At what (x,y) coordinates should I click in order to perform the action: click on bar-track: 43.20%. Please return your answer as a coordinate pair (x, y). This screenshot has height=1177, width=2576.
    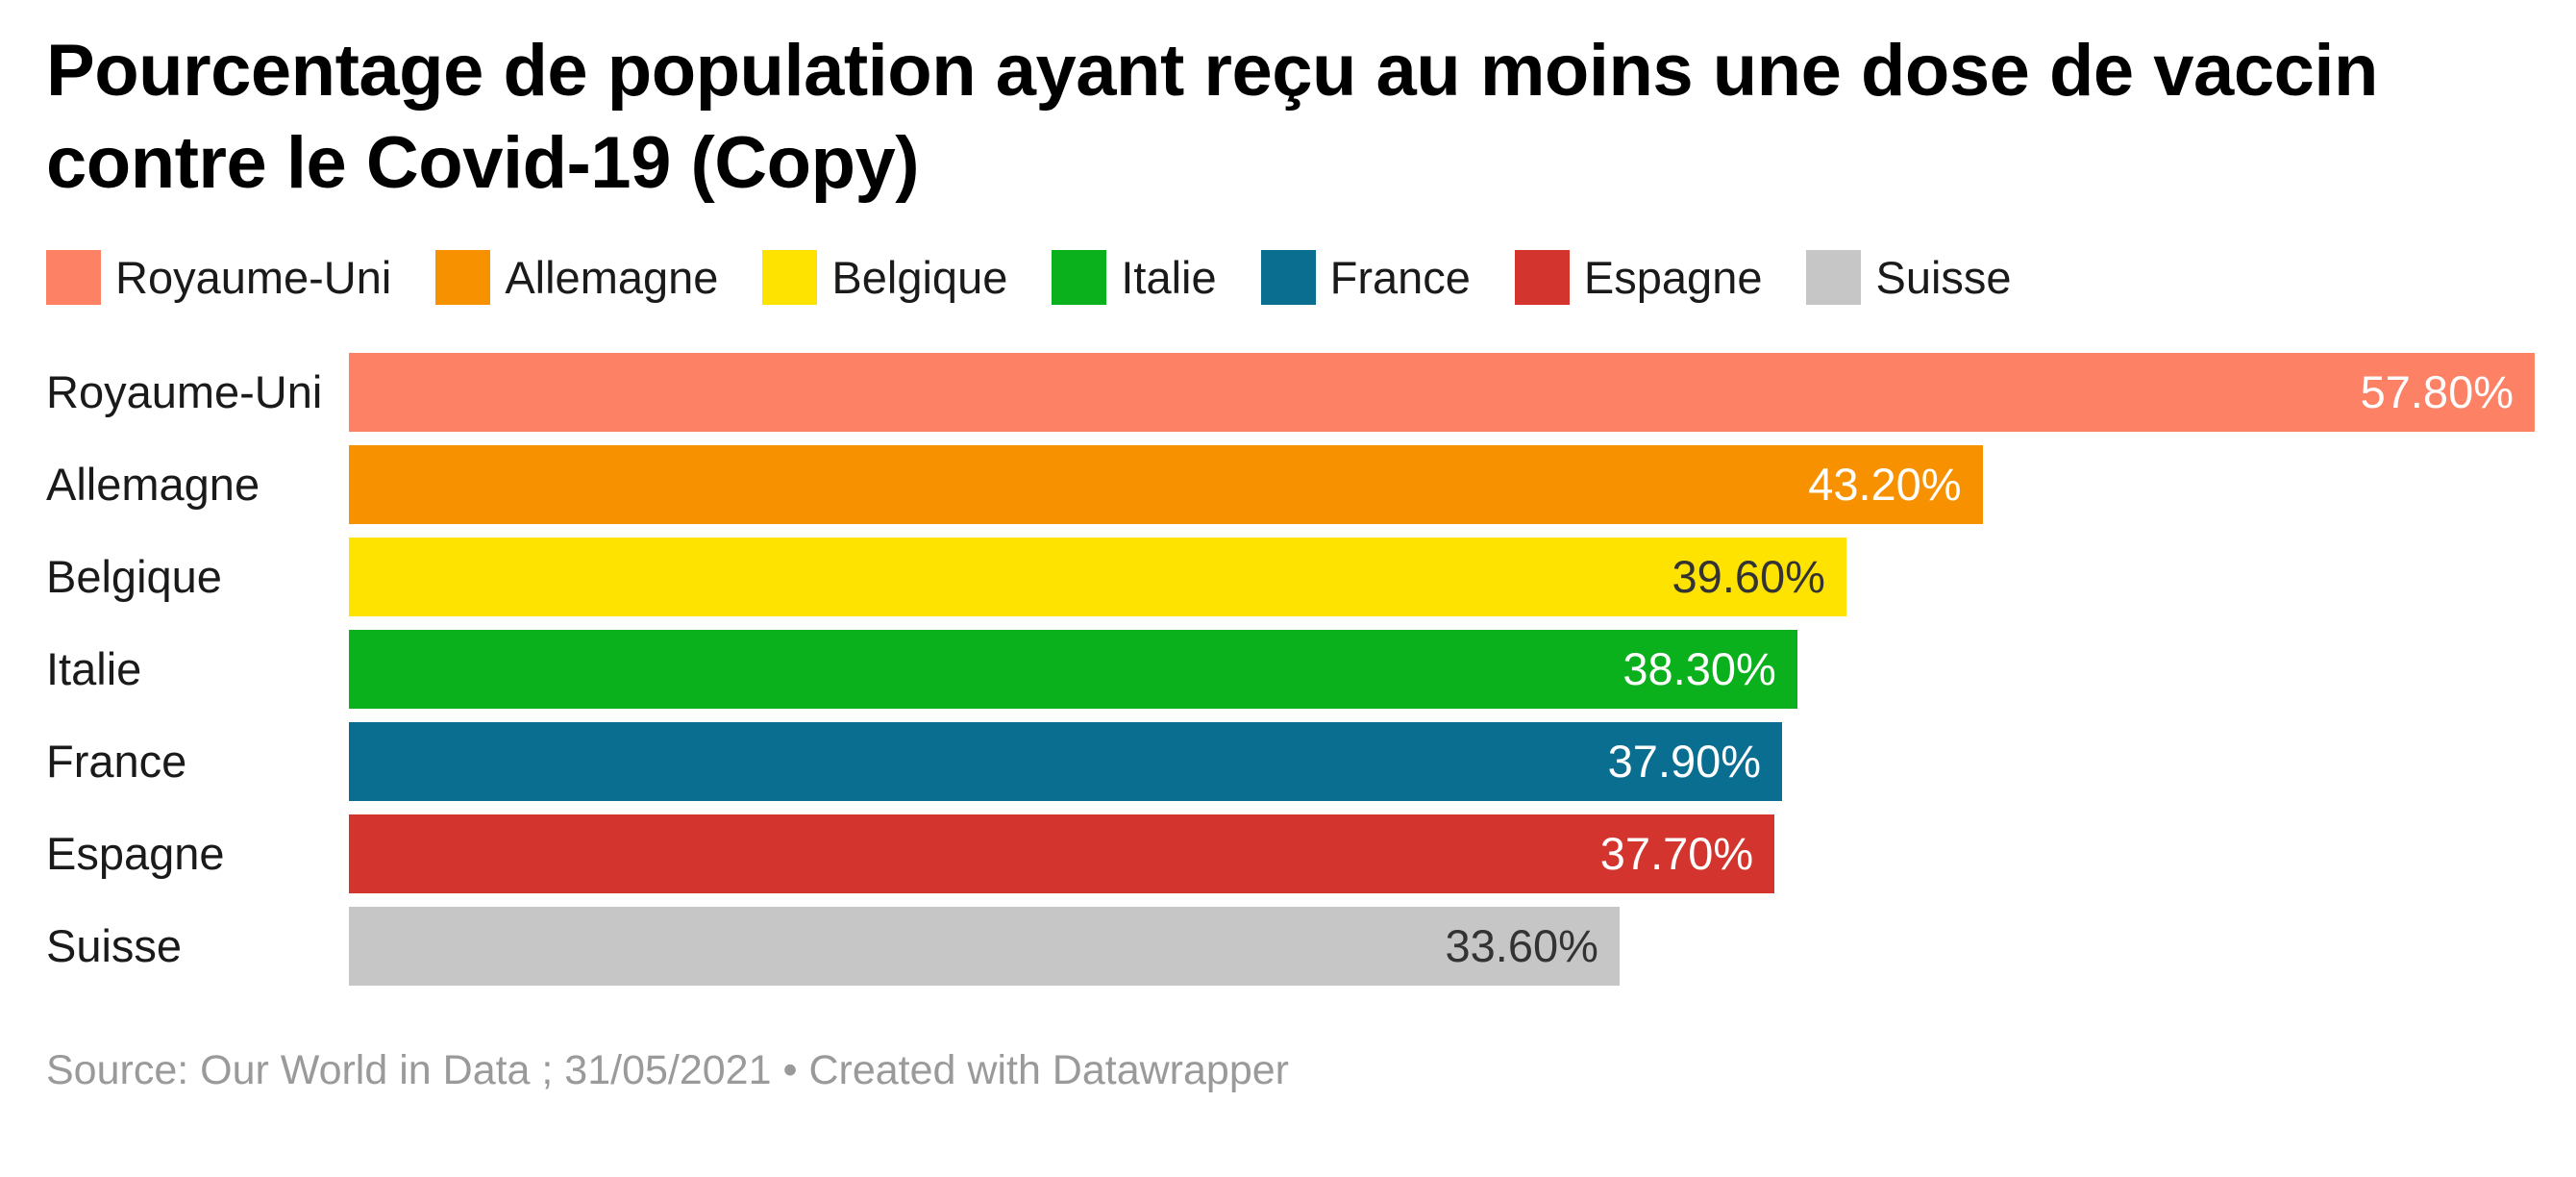
    Looking at the image, I should click on (1442, 484).